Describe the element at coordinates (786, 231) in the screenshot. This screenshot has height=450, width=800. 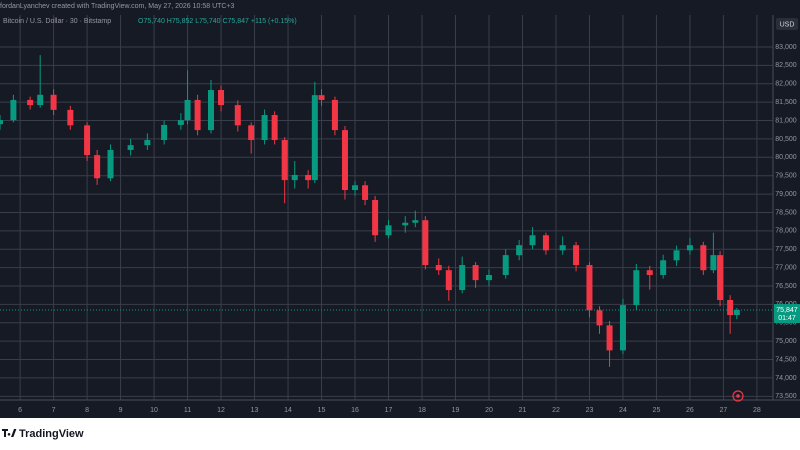
I see `y-tick-label: 78,000` at that location.